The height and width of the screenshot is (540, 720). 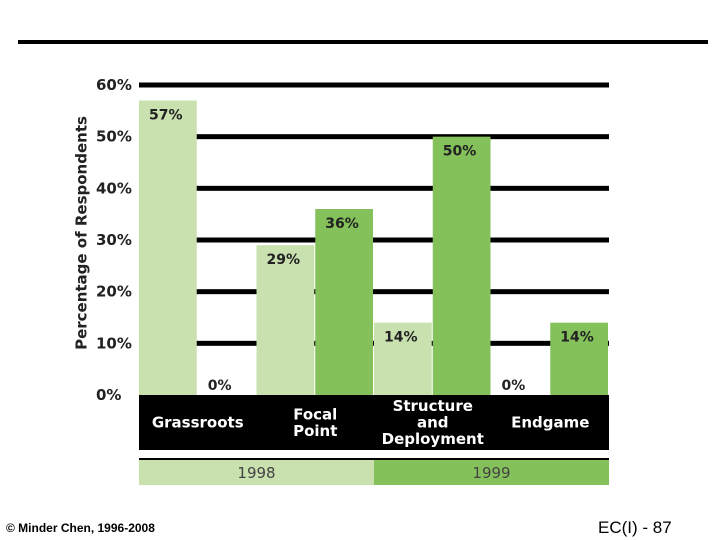 I want to click on legend-swatch-1999, so click(x=491, y=472).